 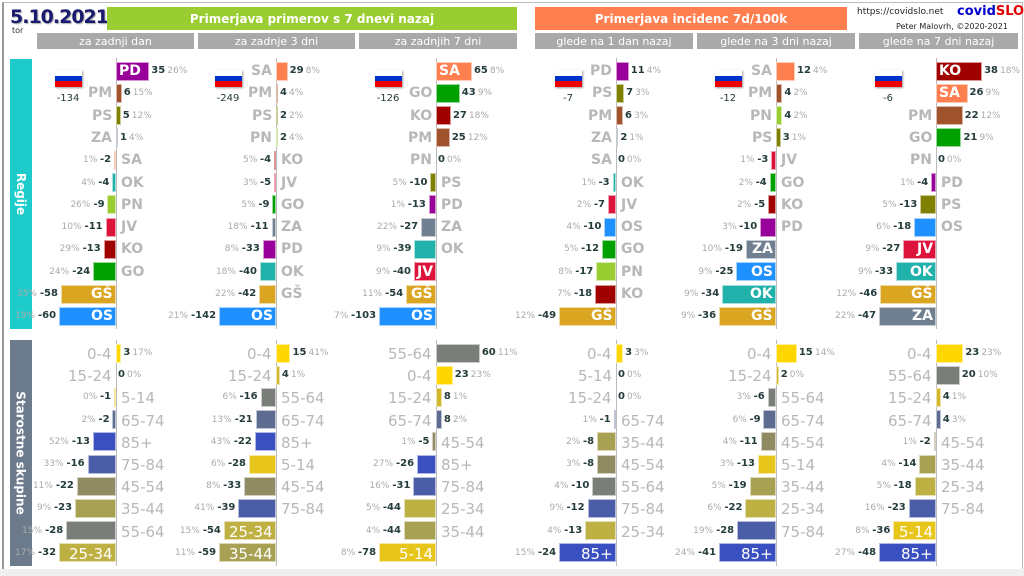 I want to click on value-label: 20, so click(x=968, y=375).